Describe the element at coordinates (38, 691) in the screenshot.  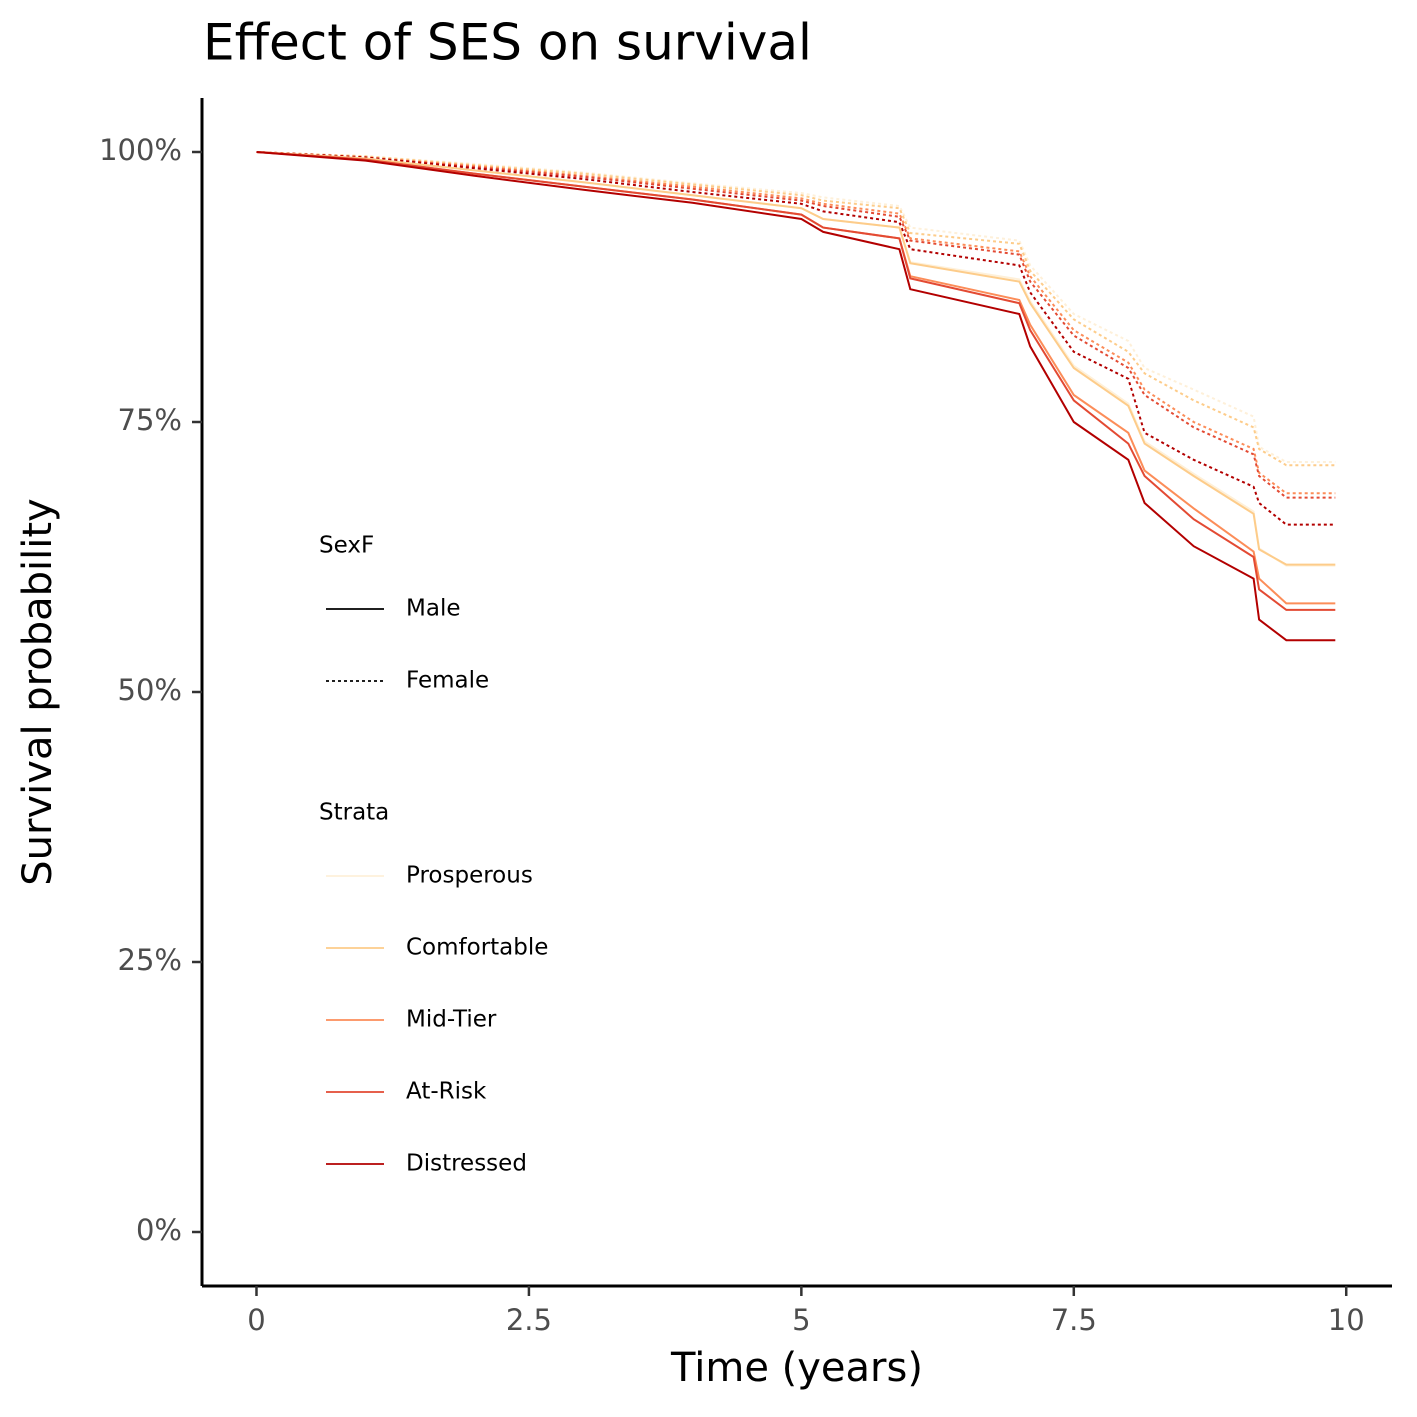
I see `y-axis-label: Survival probability` at that location.